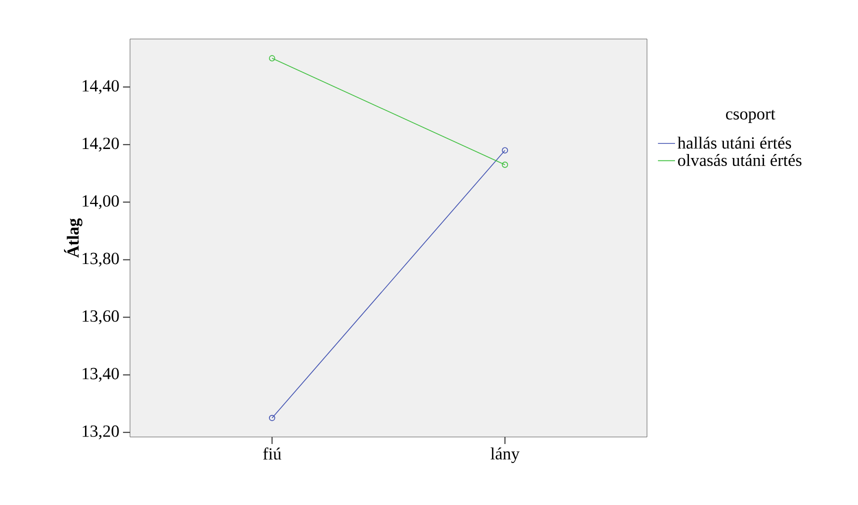 This screenshot has width=858, height=505. I want to click on x-tick-label: fiú, so click(272, 454).